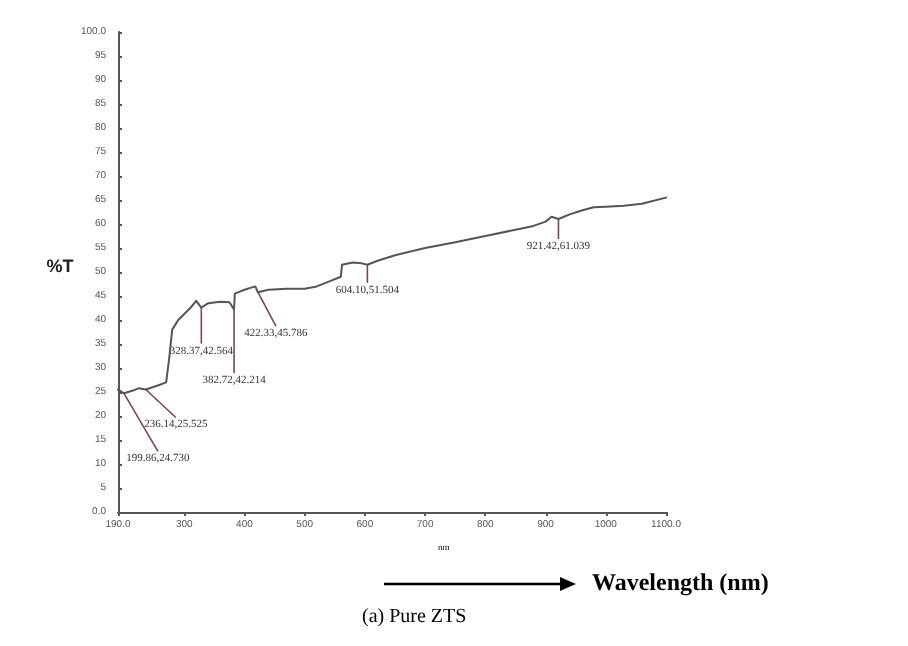 Image resolution: width=908 pixels, height=646 pixels. Describe the element at coordinates (60, 266) in the screenshot. I see `y-axis-title: %T` at that location.